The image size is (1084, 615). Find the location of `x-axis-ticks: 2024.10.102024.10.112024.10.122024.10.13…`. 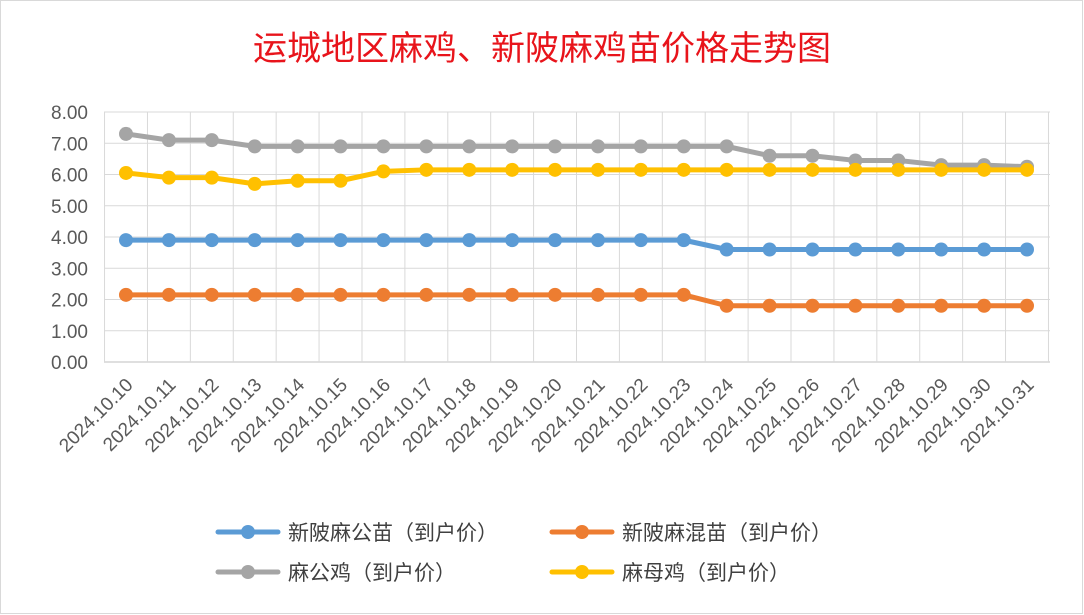

x-axis-ticks: 2024.10.102024.10.112024.10.122024.10.13… is located at coordinates (546, 415).